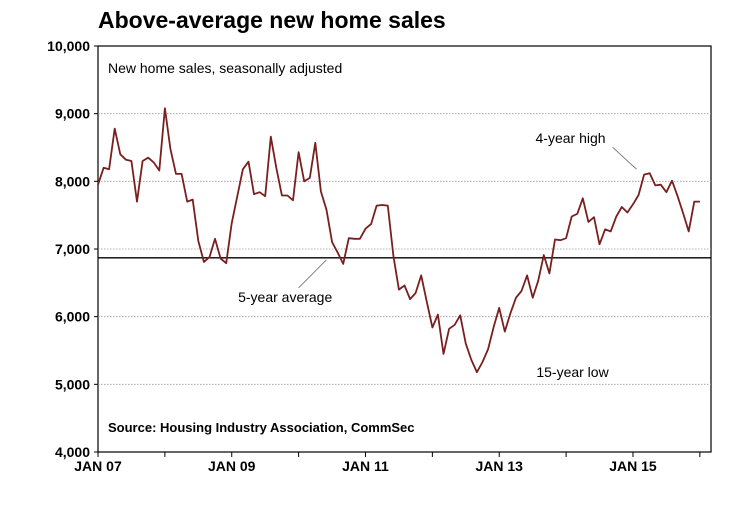 The image size is (742, 508). I want to click on y-tick-label: 5,000, so click(72, 384).